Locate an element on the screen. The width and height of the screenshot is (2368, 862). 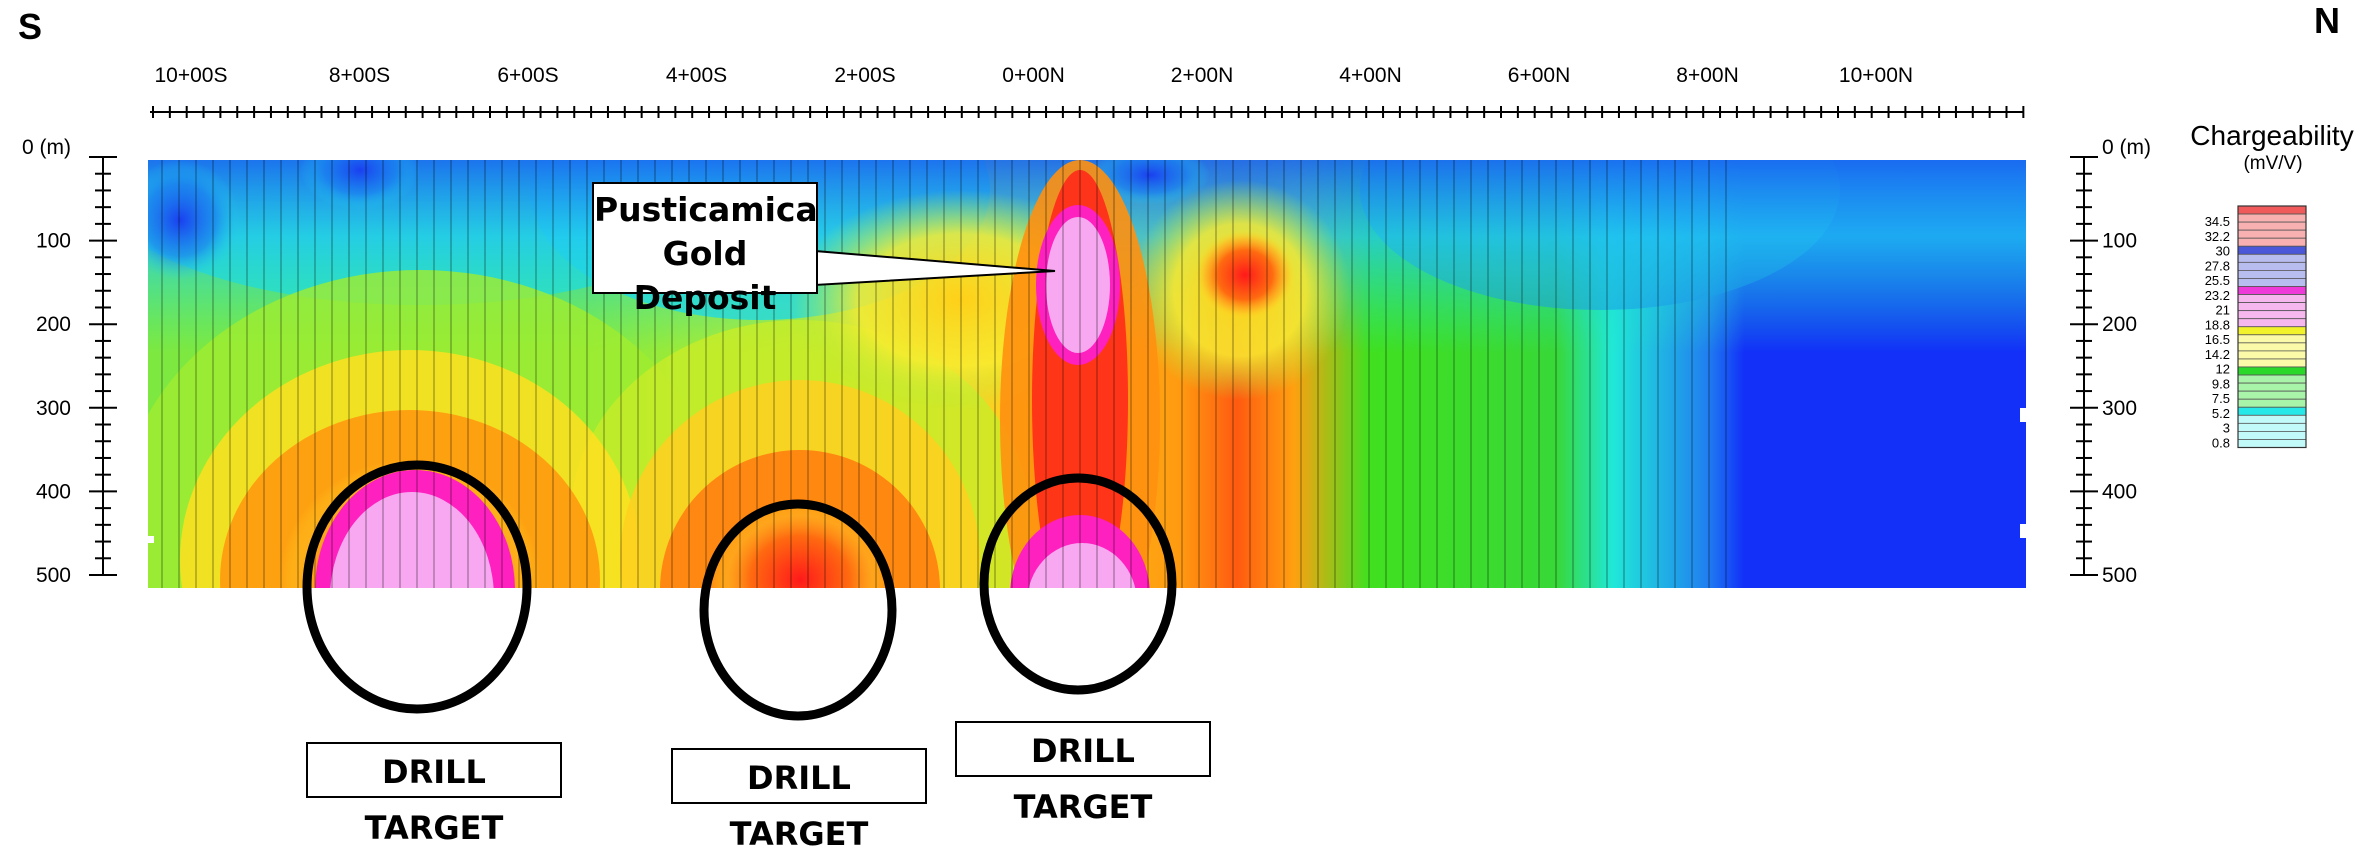
legend-label: 27.8 is located at coordinates (2217, 265).